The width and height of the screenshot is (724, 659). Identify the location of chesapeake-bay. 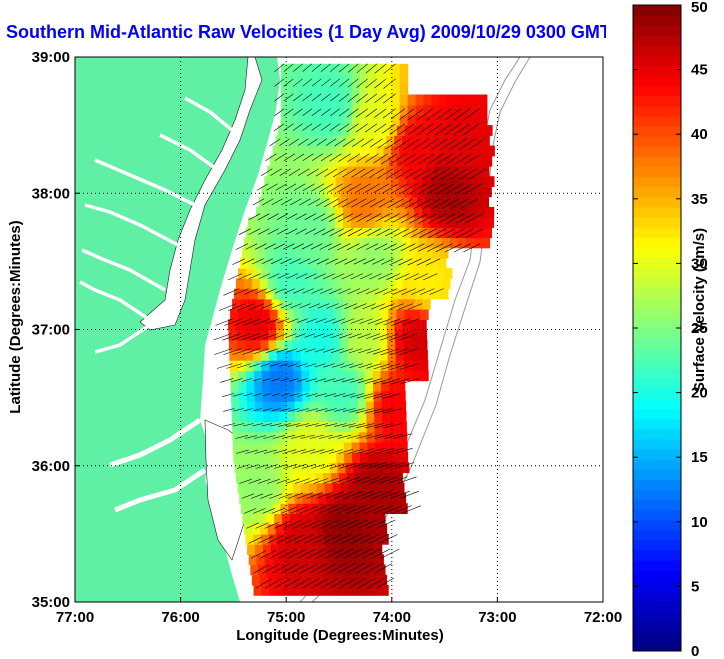
(201, 194).